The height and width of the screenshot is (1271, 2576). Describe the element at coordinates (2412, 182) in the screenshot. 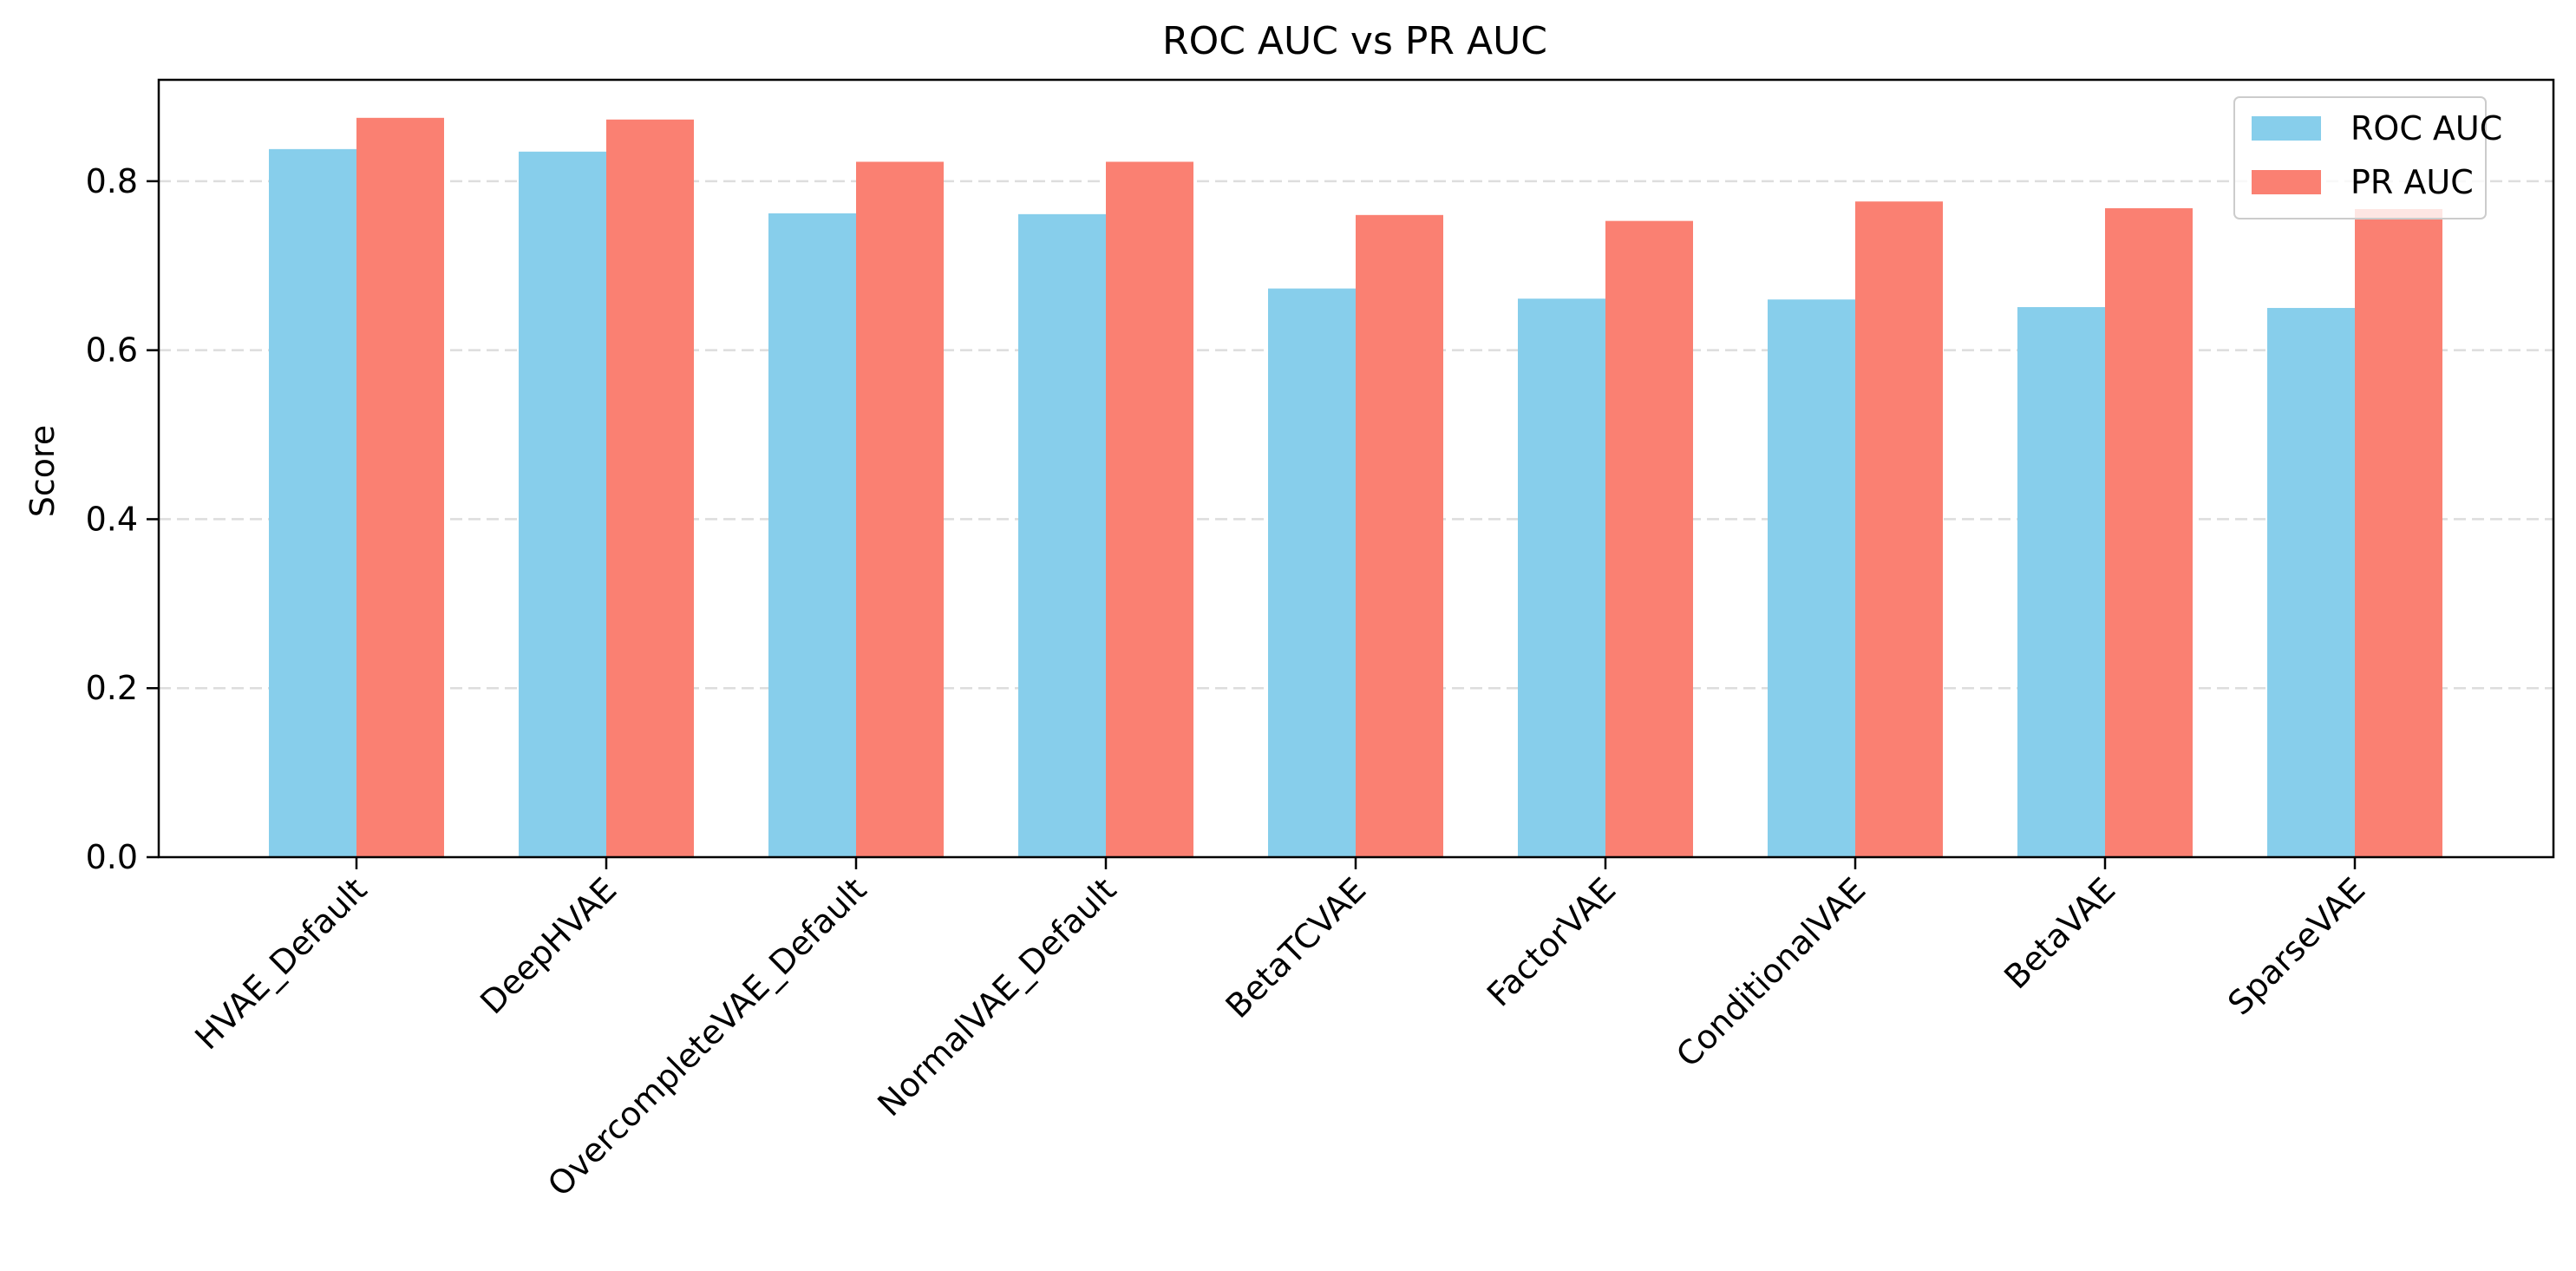

I see `legend-label: PR AUC` at that location.